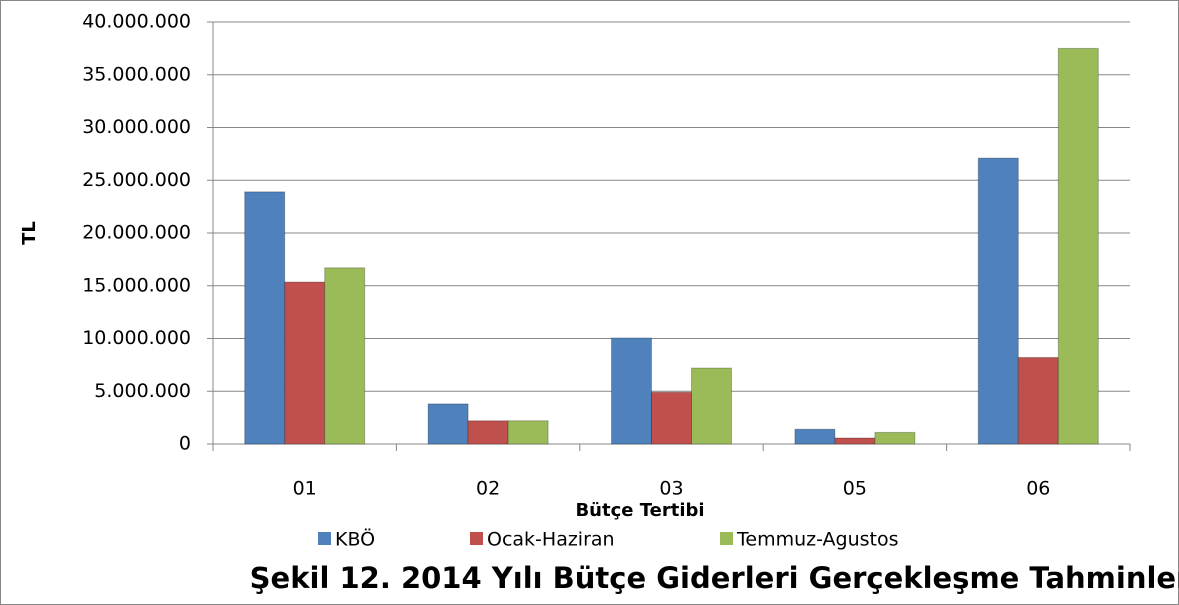  Describe the element at coordinates (305, 489) in the screenshot. I see `x-tick-label: 01` at that location.